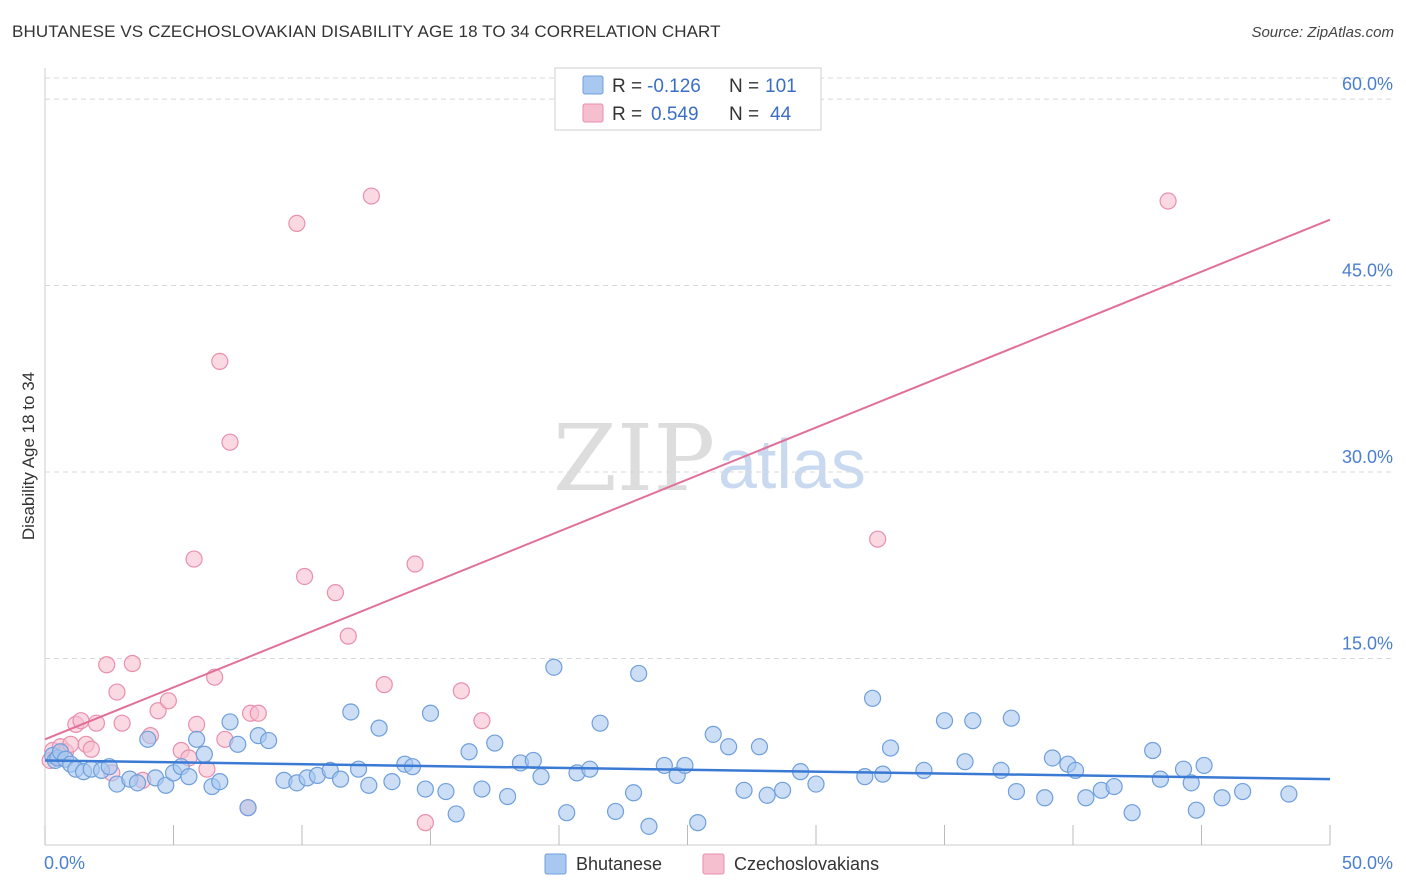  Describe the element at coordinates (627, 86) in the screenshot. I see `legend-r-label-blue: R =` at that location.